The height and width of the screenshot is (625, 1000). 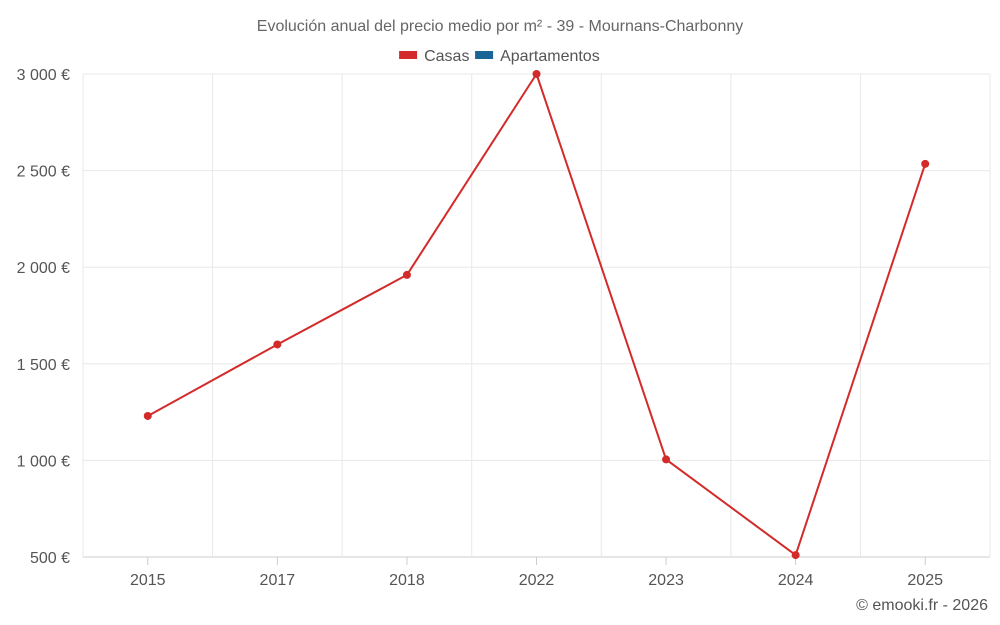 I want to click on x-tick-label: 2015, so click(x=148, y=580).